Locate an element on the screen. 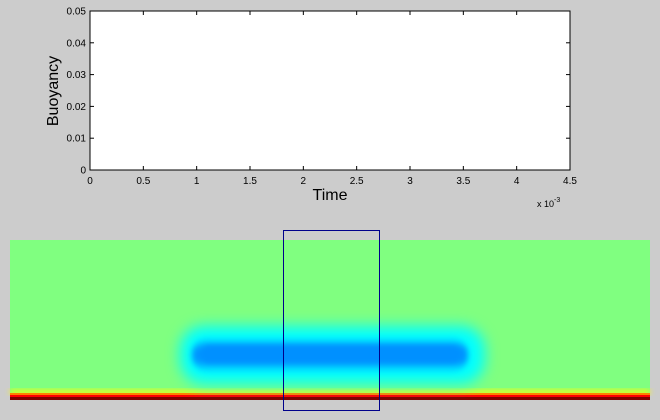 Image resolution: width=660 pixels, height=420 pixels. bottom-band-yellow is located at coordinates (330, 392).